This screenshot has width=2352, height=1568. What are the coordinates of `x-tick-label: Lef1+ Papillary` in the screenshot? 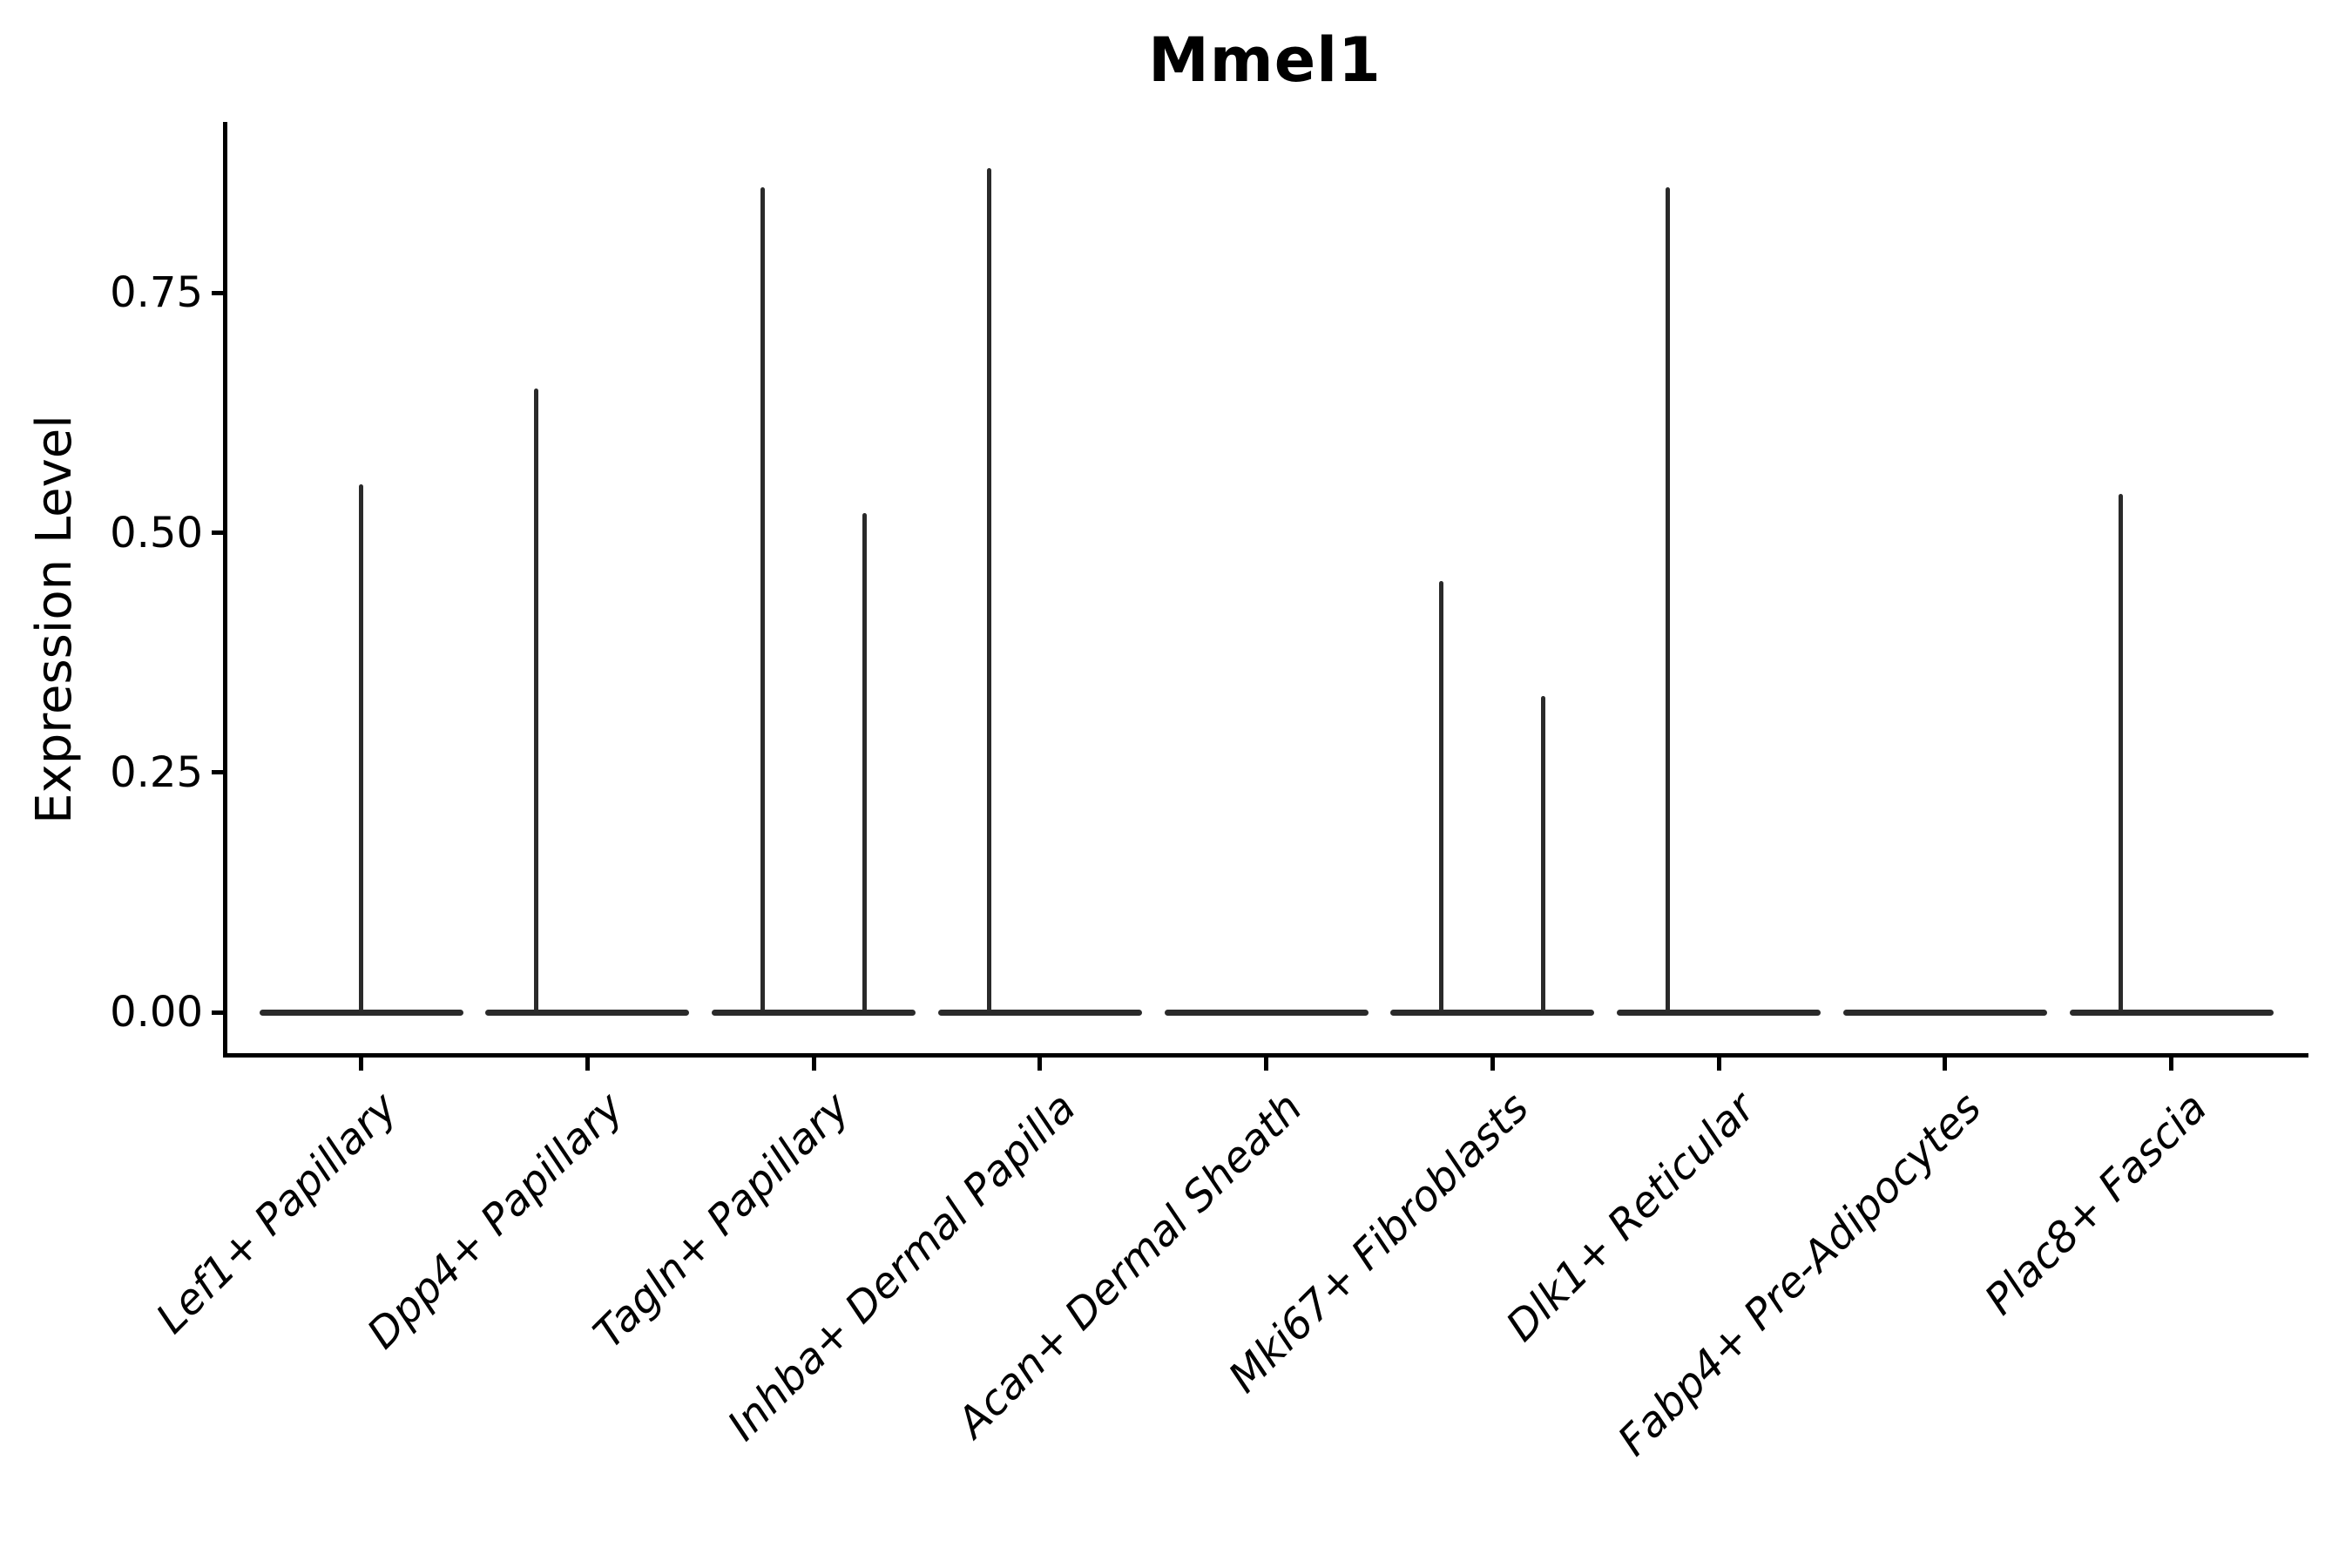 It's located at (276, 1213).